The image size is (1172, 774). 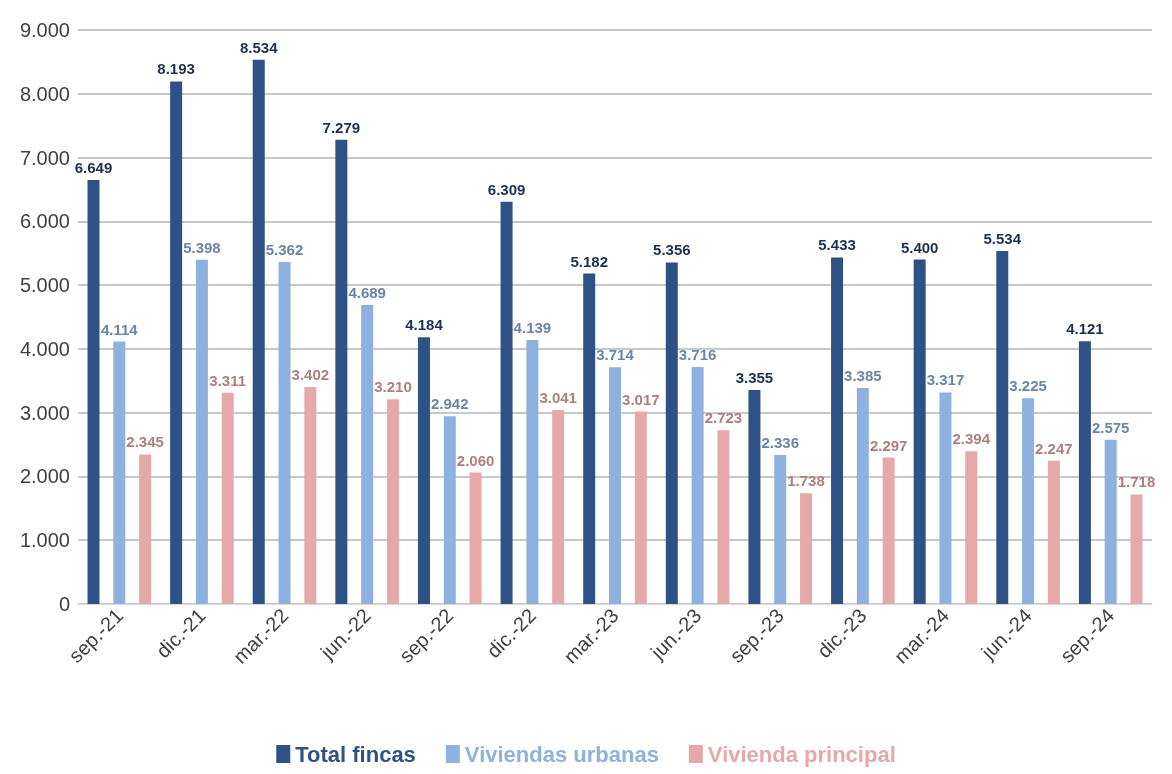 I want to click on data-label: 2.345, so click(x=145, y=442).